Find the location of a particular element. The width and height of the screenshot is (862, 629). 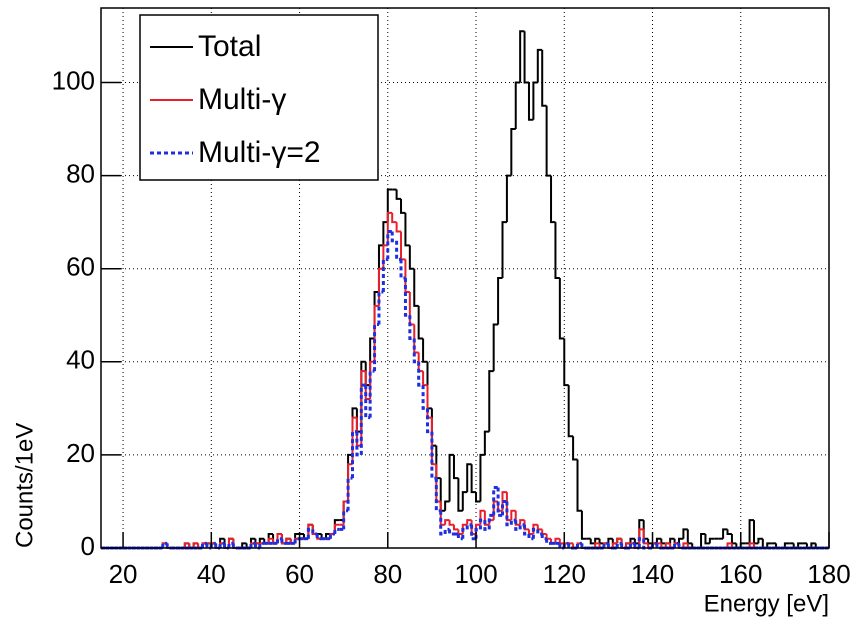

legend: Total Multi-γ Multi-γ=2 is located at coordinates (259, 97).